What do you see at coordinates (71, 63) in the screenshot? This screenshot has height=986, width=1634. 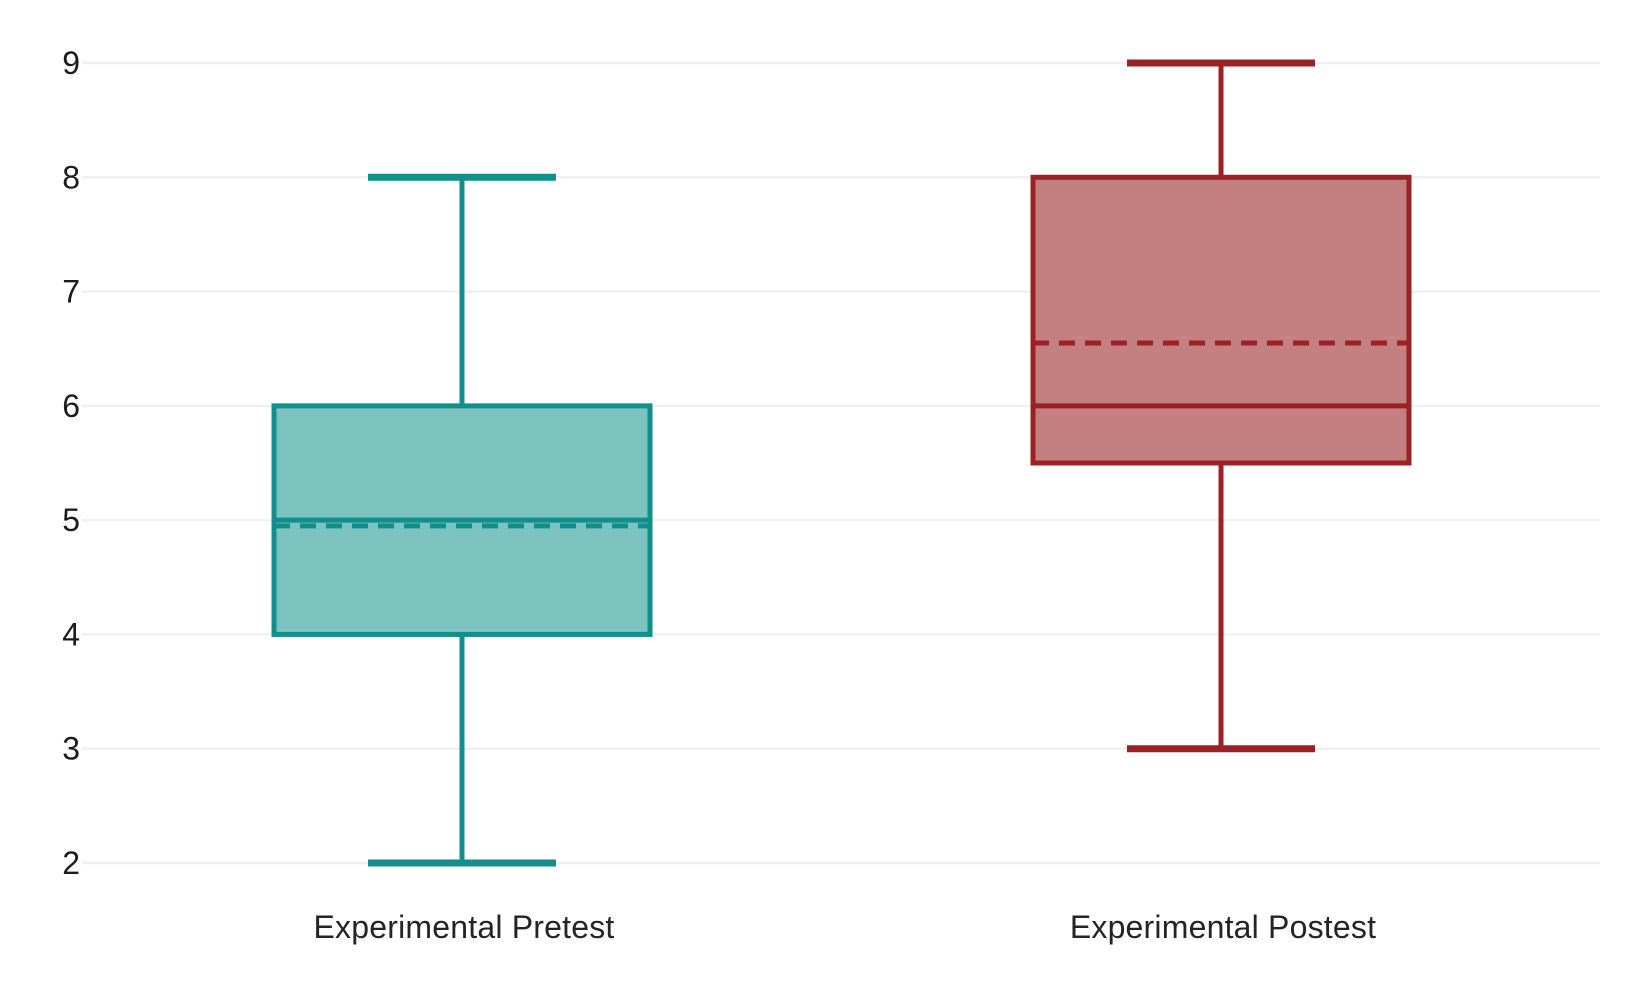 I see `y-tick-label-9: 9` at bounding box center [71, 63].